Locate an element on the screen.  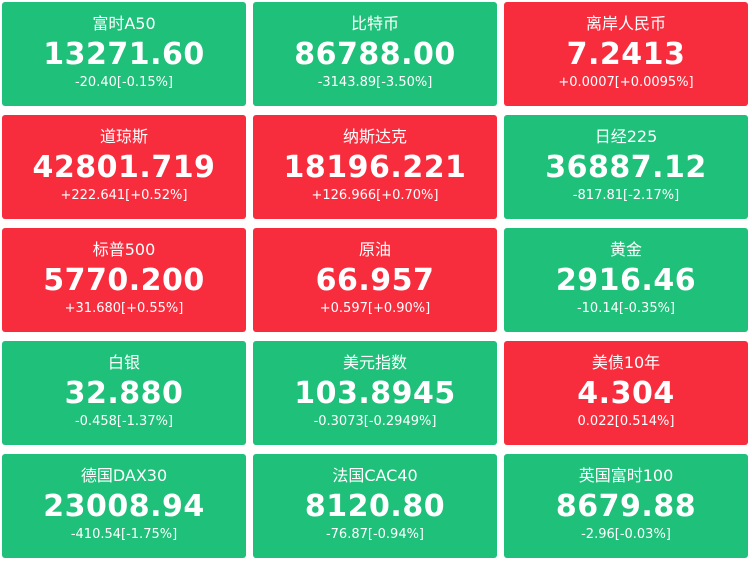
quote-name: 黄金 is located at coordinates (625, 249).